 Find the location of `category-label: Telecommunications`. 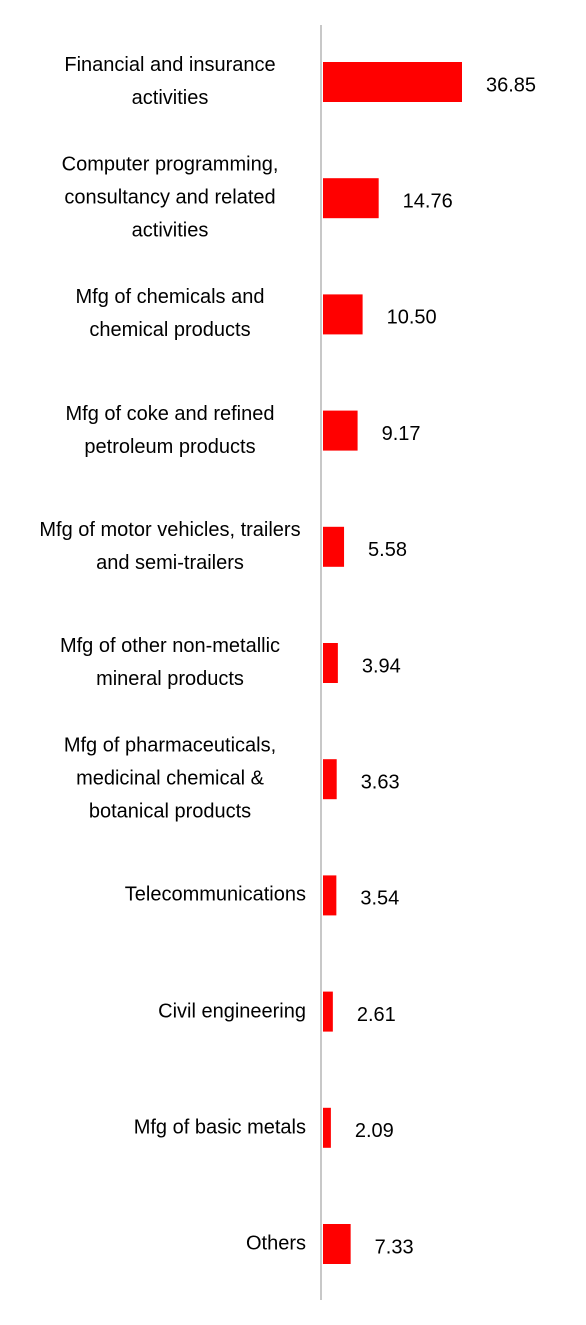

category-label: Telecommunications is located at coordinates (215, 894).